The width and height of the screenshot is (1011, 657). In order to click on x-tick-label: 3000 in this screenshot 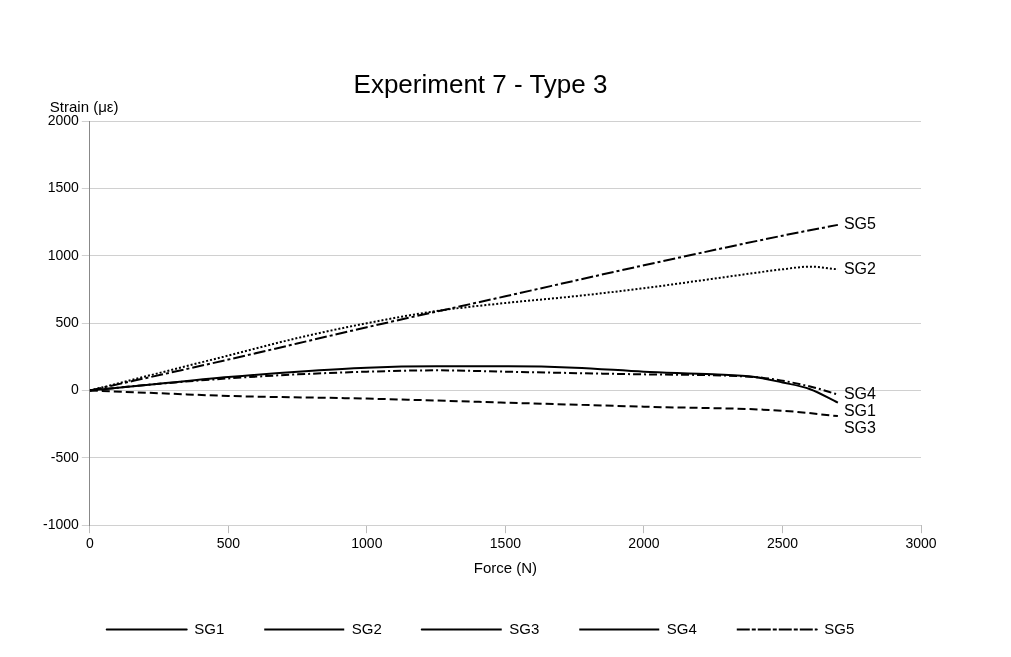, I will do `click(921, 543)`.